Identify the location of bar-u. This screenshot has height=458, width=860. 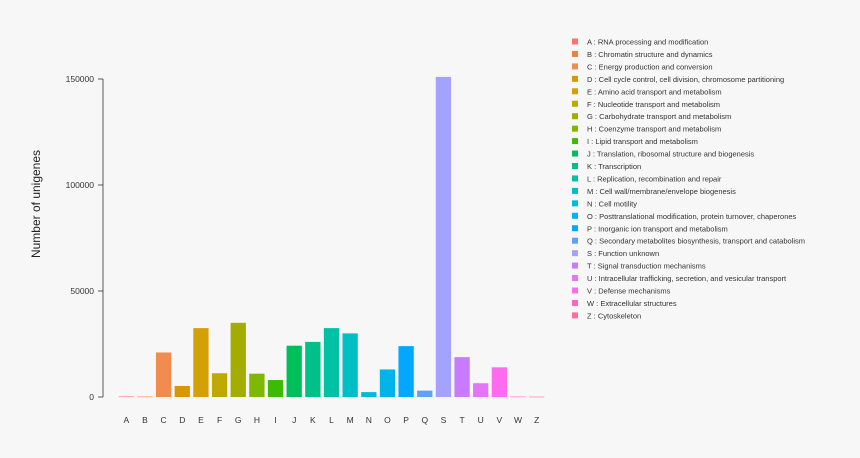
(481, 390).